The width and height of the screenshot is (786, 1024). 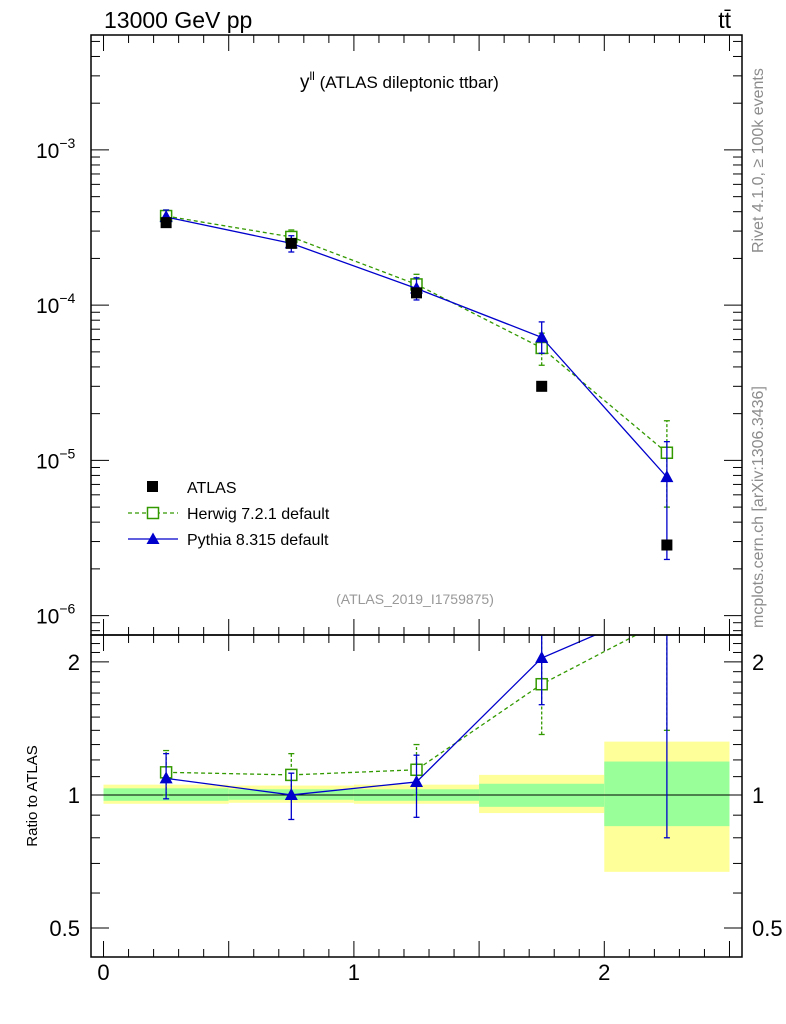 I want to click on legend-pythia-marker, so click(x=153, y=538).